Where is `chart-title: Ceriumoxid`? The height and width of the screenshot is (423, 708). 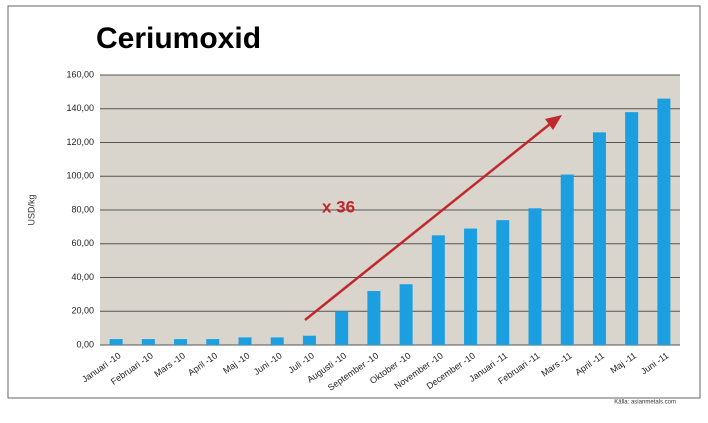 chart-title: Ceriumoxid is located at coordinates (178, 38).